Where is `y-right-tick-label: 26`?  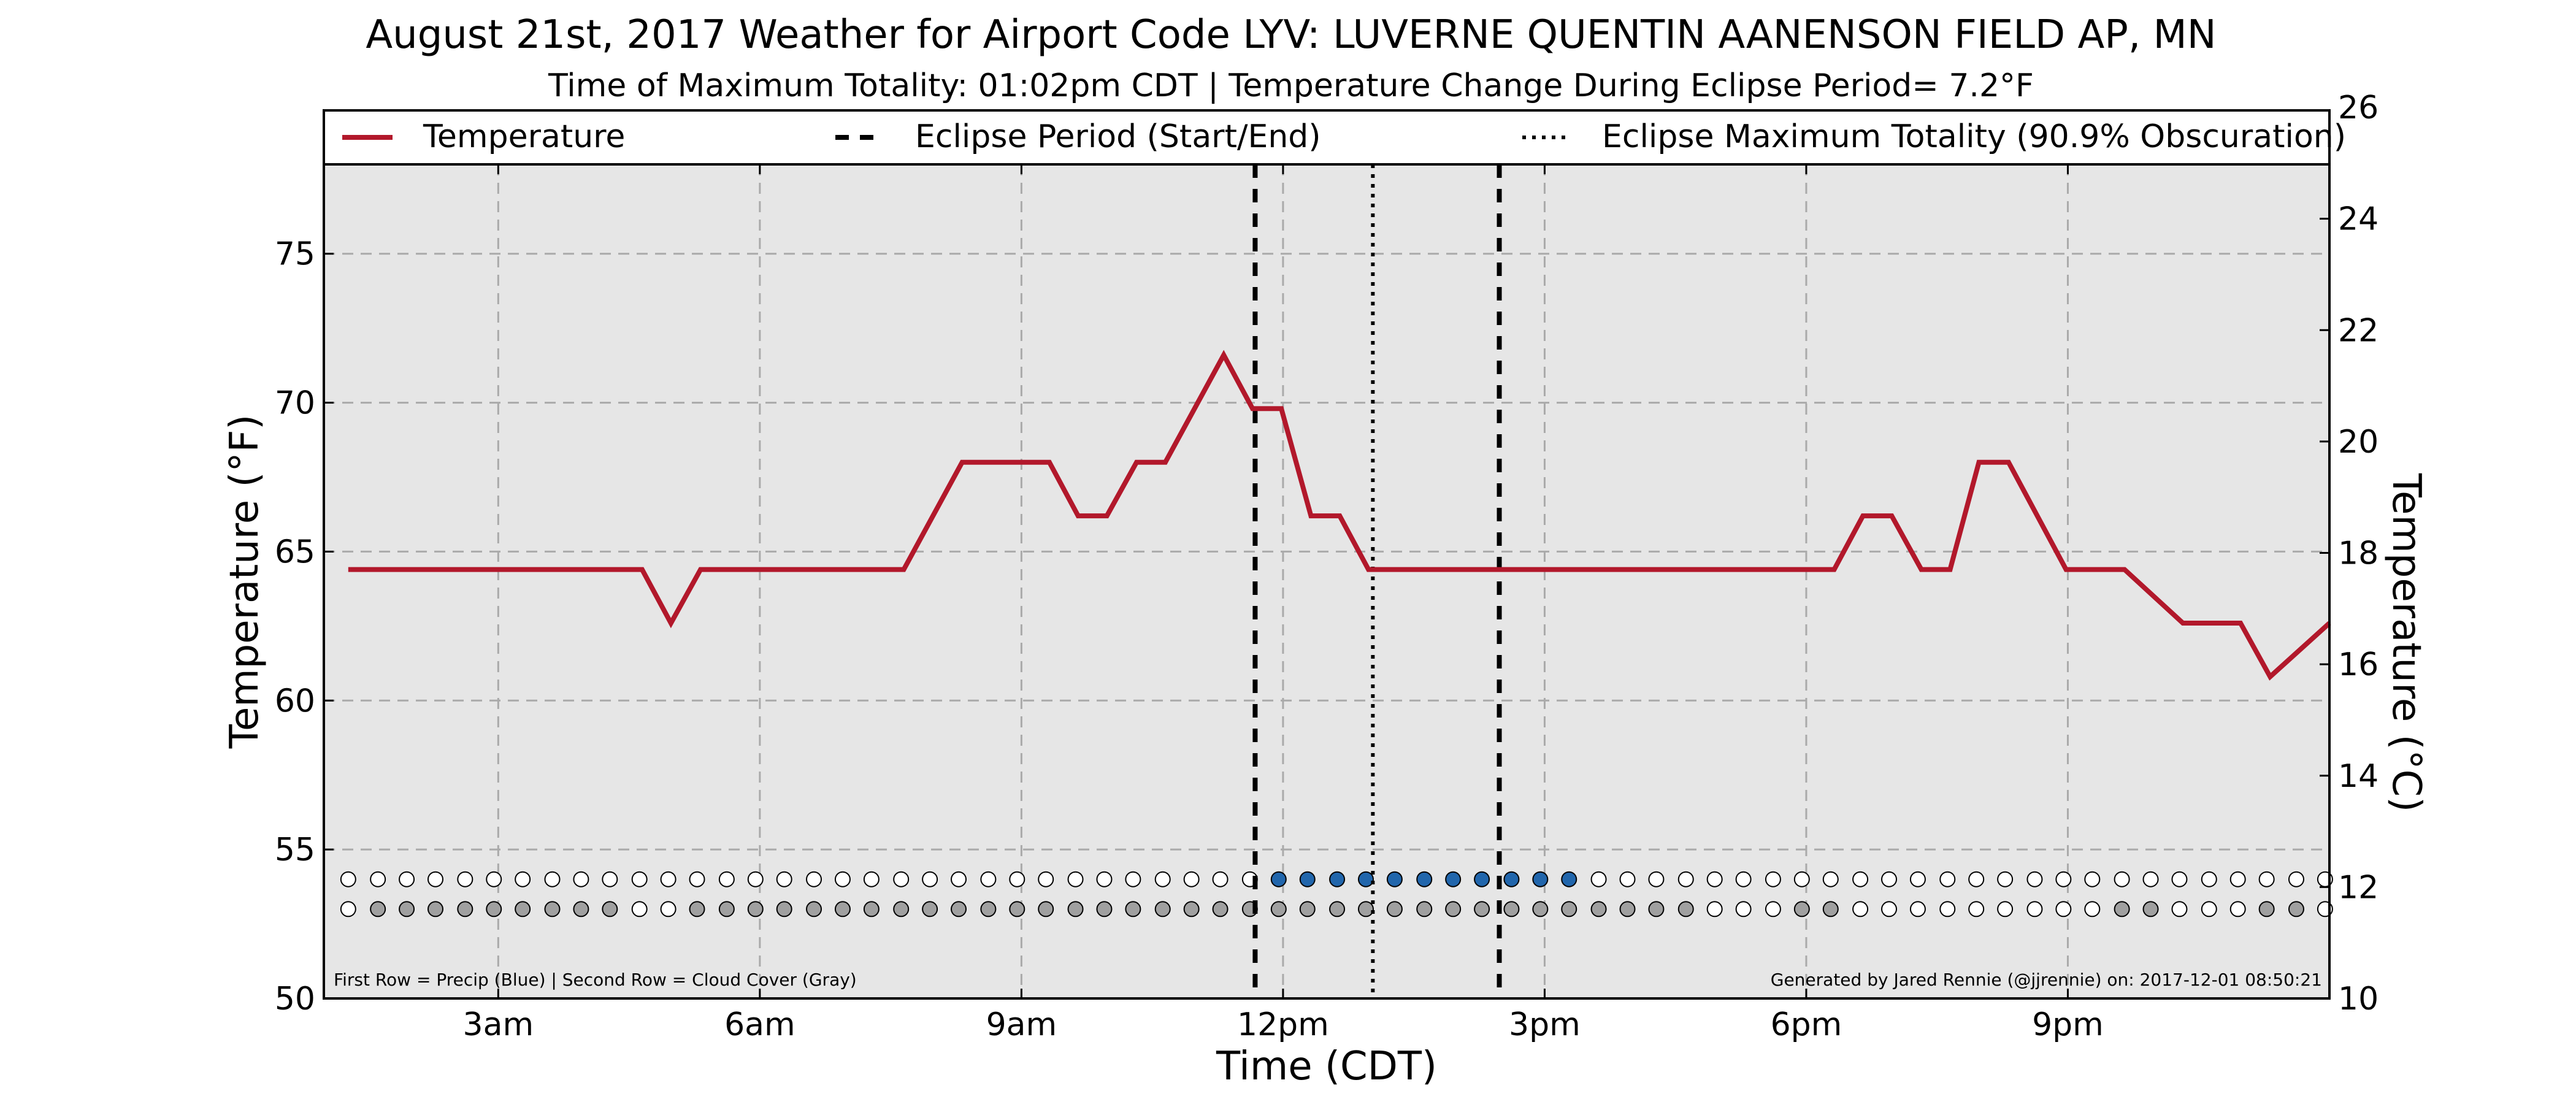 y-right-tick-label: 26 is located at coordinates (2358, 108).